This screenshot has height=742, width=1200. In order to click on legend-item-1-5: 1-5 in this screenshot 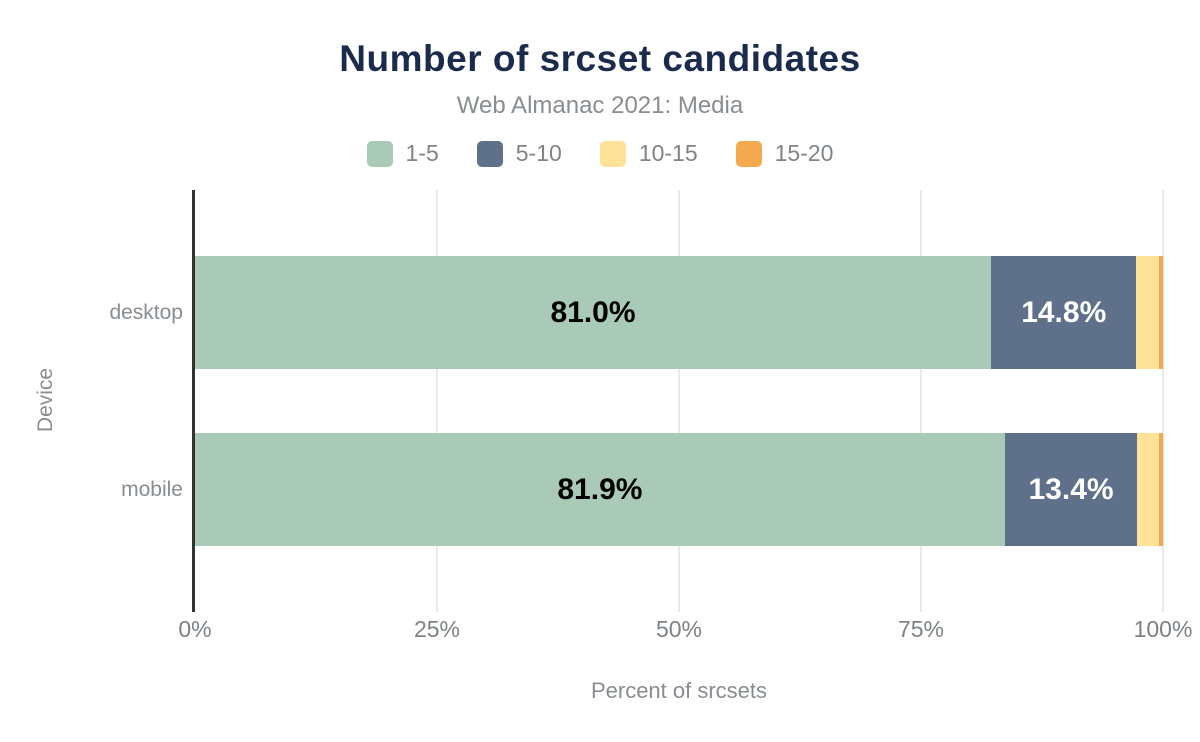, I will do `click(402, 153)`.